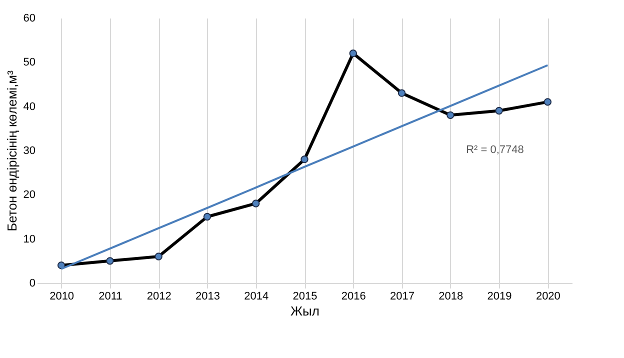 This screenshot has width=624, height=358. Describe the element at coordinates (305, 296) in the screenshot. I see `x-tick-label: 2015` at that location.